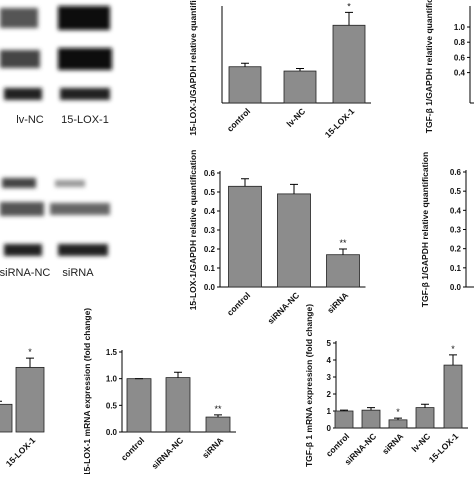 The width and height of the screenshot is (474, 479). I want to click on y-tick-label: 1, so click(329, 411).